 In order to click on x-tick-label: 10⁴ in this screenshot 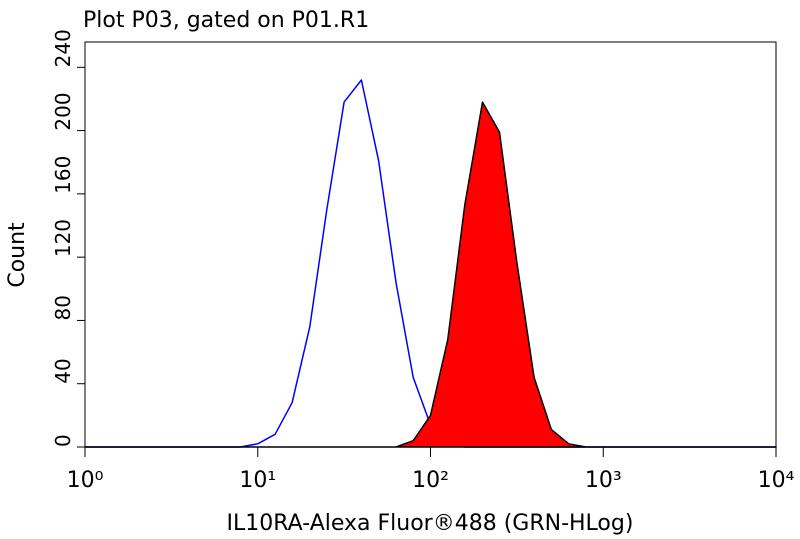, I will do `click(776, 480)`.